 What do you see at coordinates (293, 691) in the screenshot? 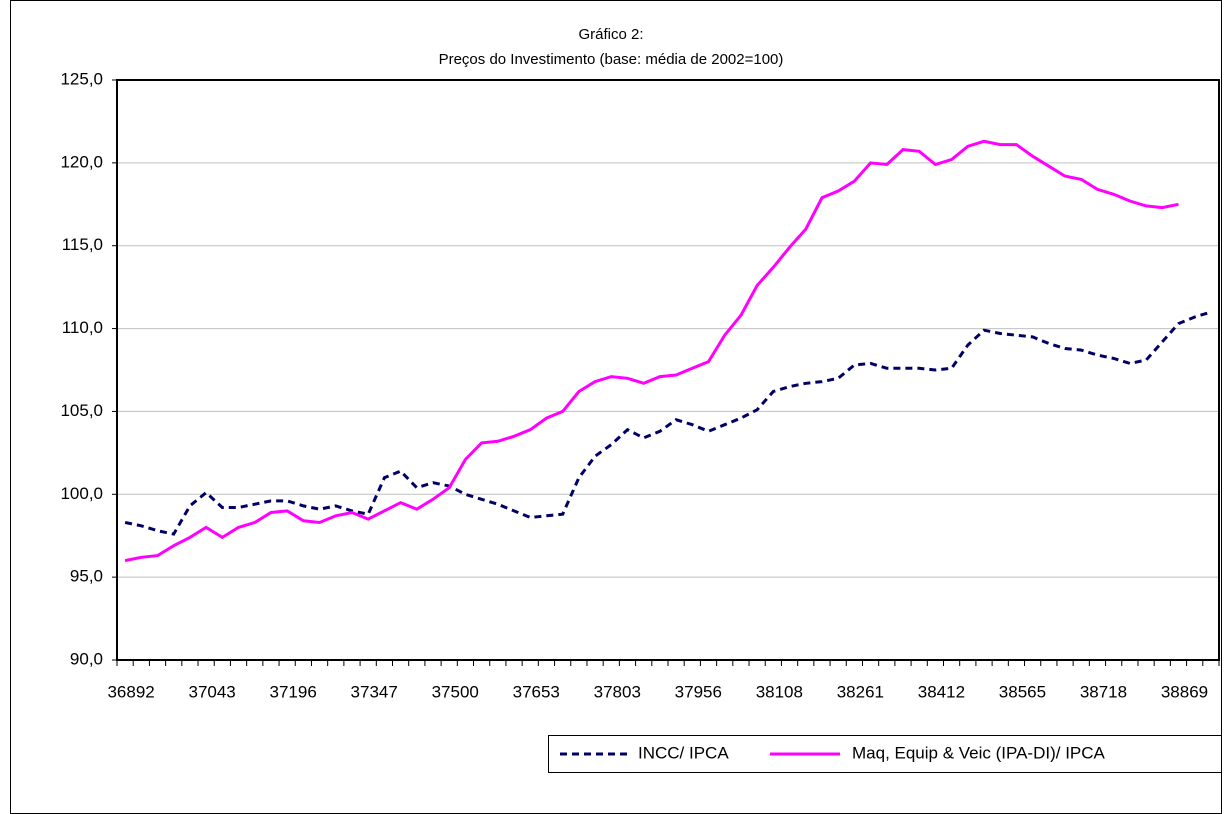
I see `x-tick-label: 37196` at bounding box center [293, 691].